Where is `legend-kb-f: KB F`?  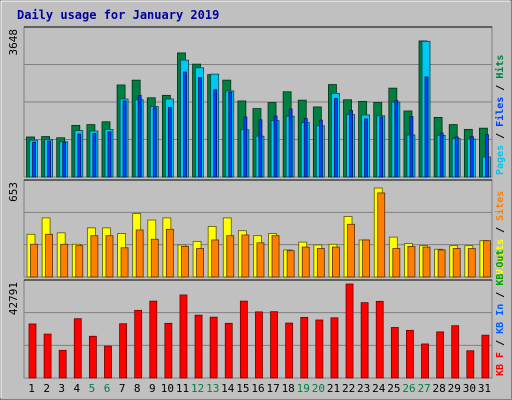
legend-kb-f: KB F is located at coordinates (500, 364).